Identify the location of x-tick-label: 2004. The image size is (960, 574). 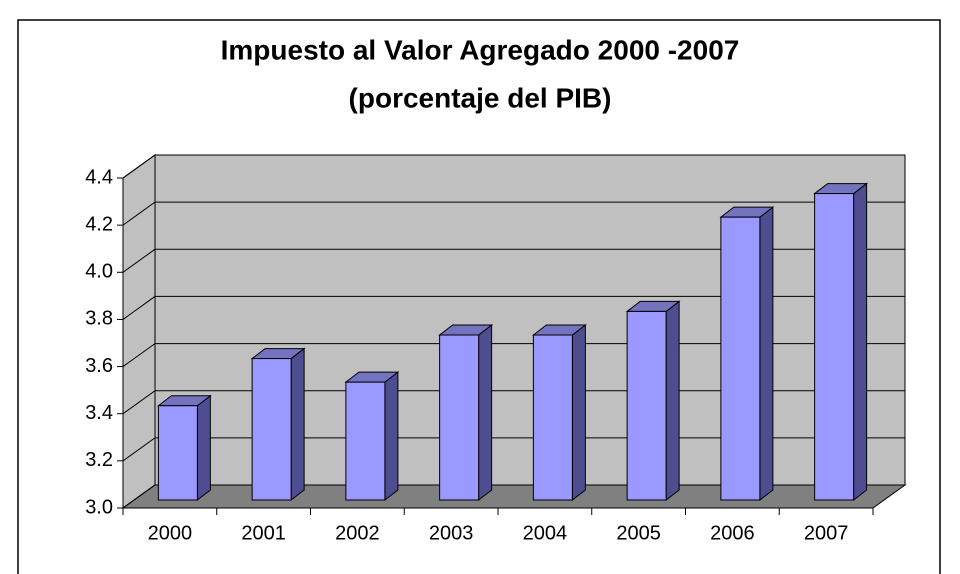
(545, 533).